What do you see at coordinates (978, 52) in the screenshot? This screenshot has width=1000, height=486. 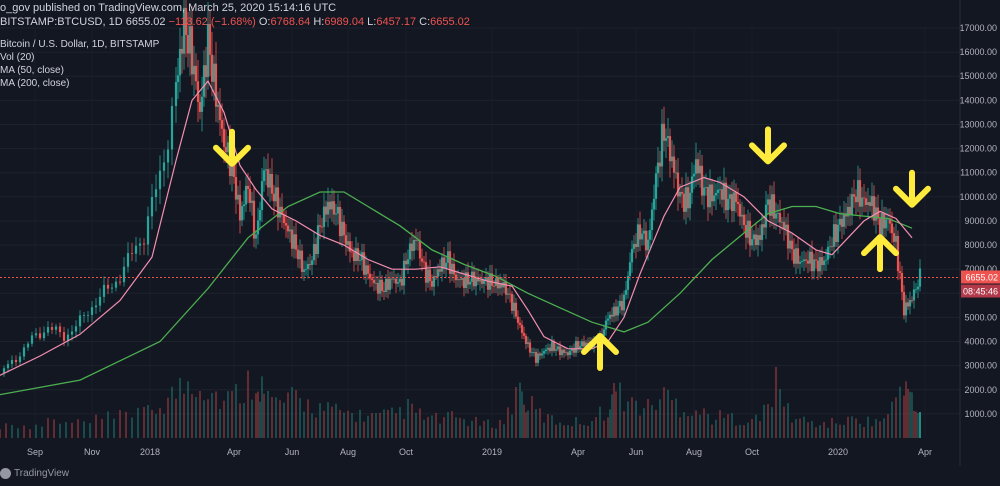 I see `y-tick-label: 16000.00` at bounding box center [978, 52].